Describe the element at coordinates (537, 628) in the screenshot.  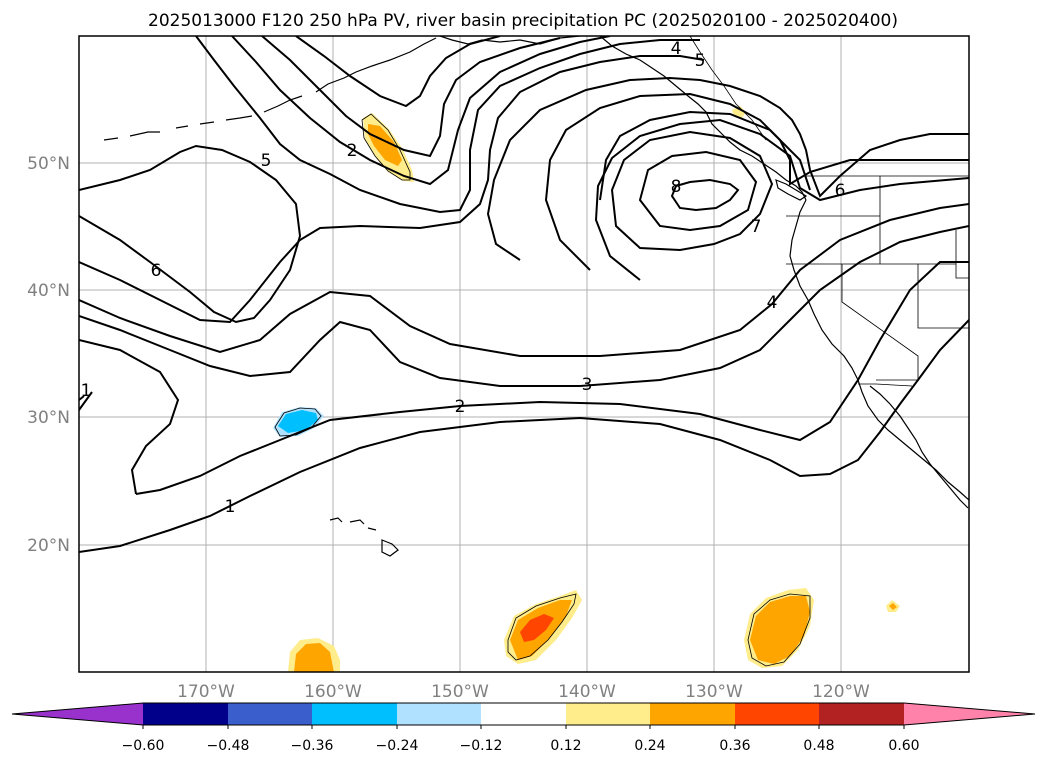
I see `precip-blob-tropics-central-core` at that location.